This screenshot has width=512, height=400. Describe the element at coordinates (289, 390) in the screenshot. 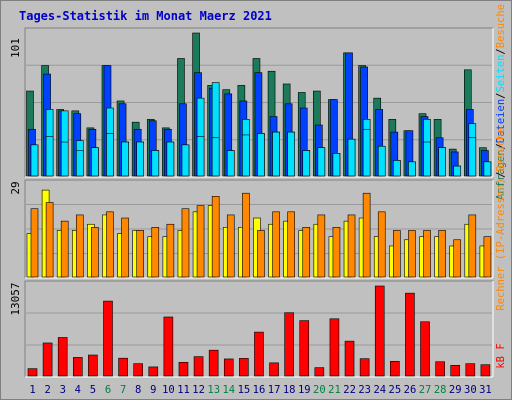

I see `day-label: 18` at that location.